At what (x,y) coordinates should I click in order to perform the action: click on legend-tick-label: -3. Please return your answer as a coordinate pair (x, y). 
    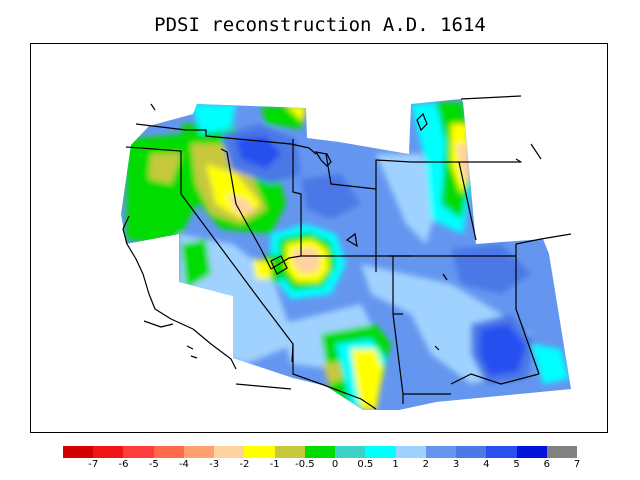
    Looking at the image, I should click on (214, 464).